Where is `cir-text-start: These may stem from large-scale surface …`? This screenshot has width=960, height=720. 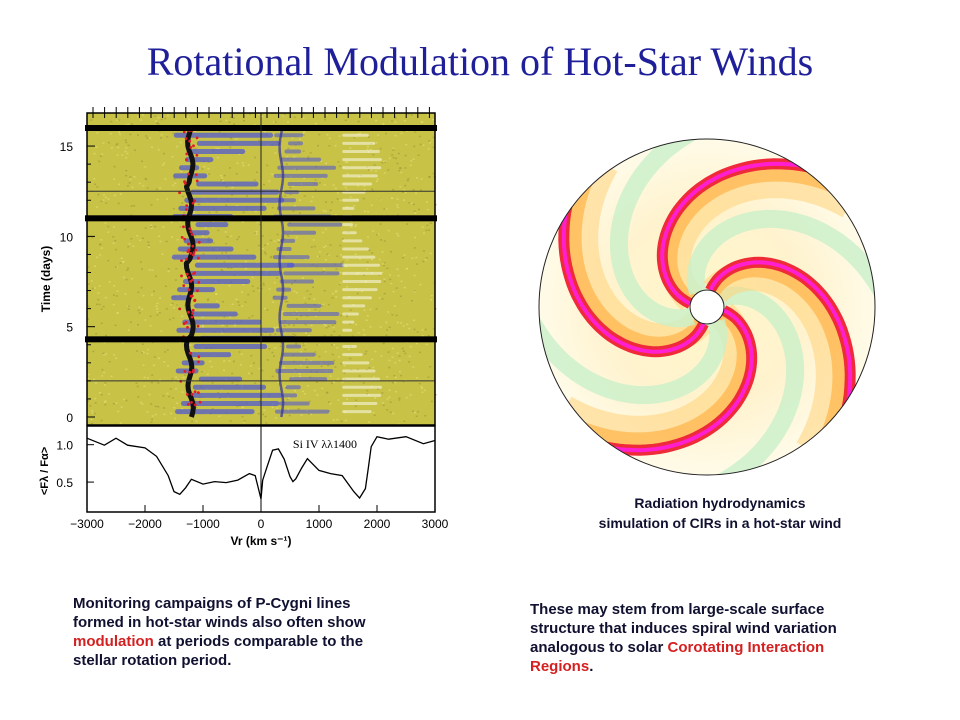
cir-text-start: These may stem from large-scale surface … is located at coordinates (683, 628).